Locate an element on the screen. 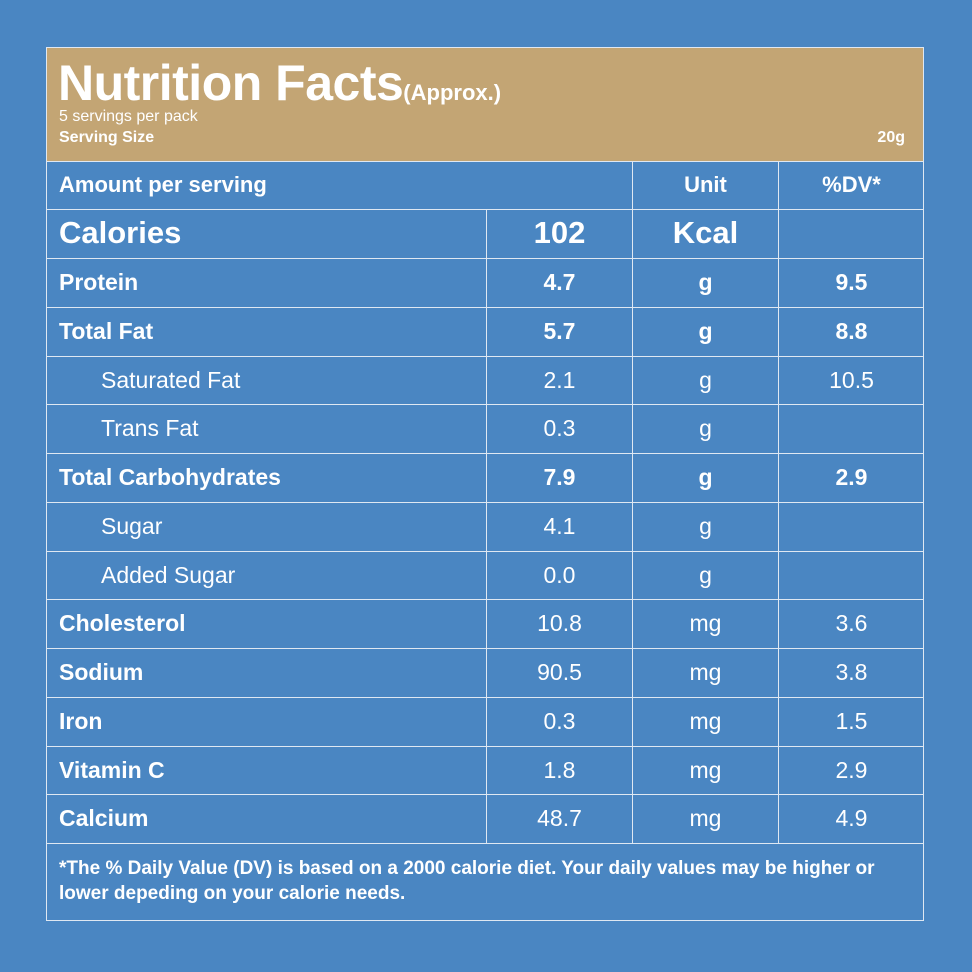 The image size is (972, 972). calories-value: 102 is located at coordinates (559, 232).